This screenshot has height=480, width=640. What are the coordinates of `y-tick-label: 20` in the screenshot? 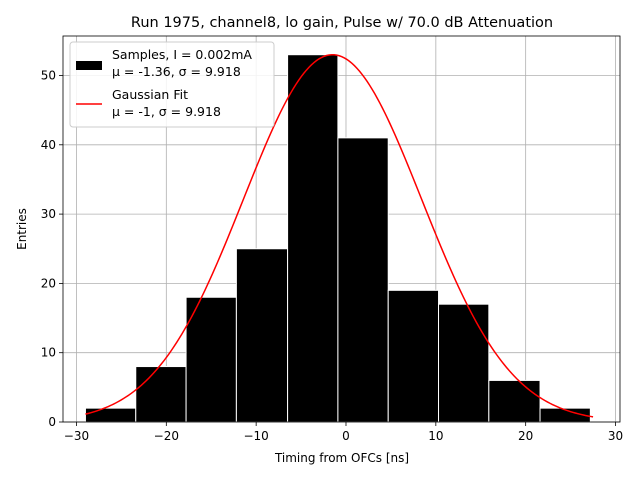 It's located at (48, 283).